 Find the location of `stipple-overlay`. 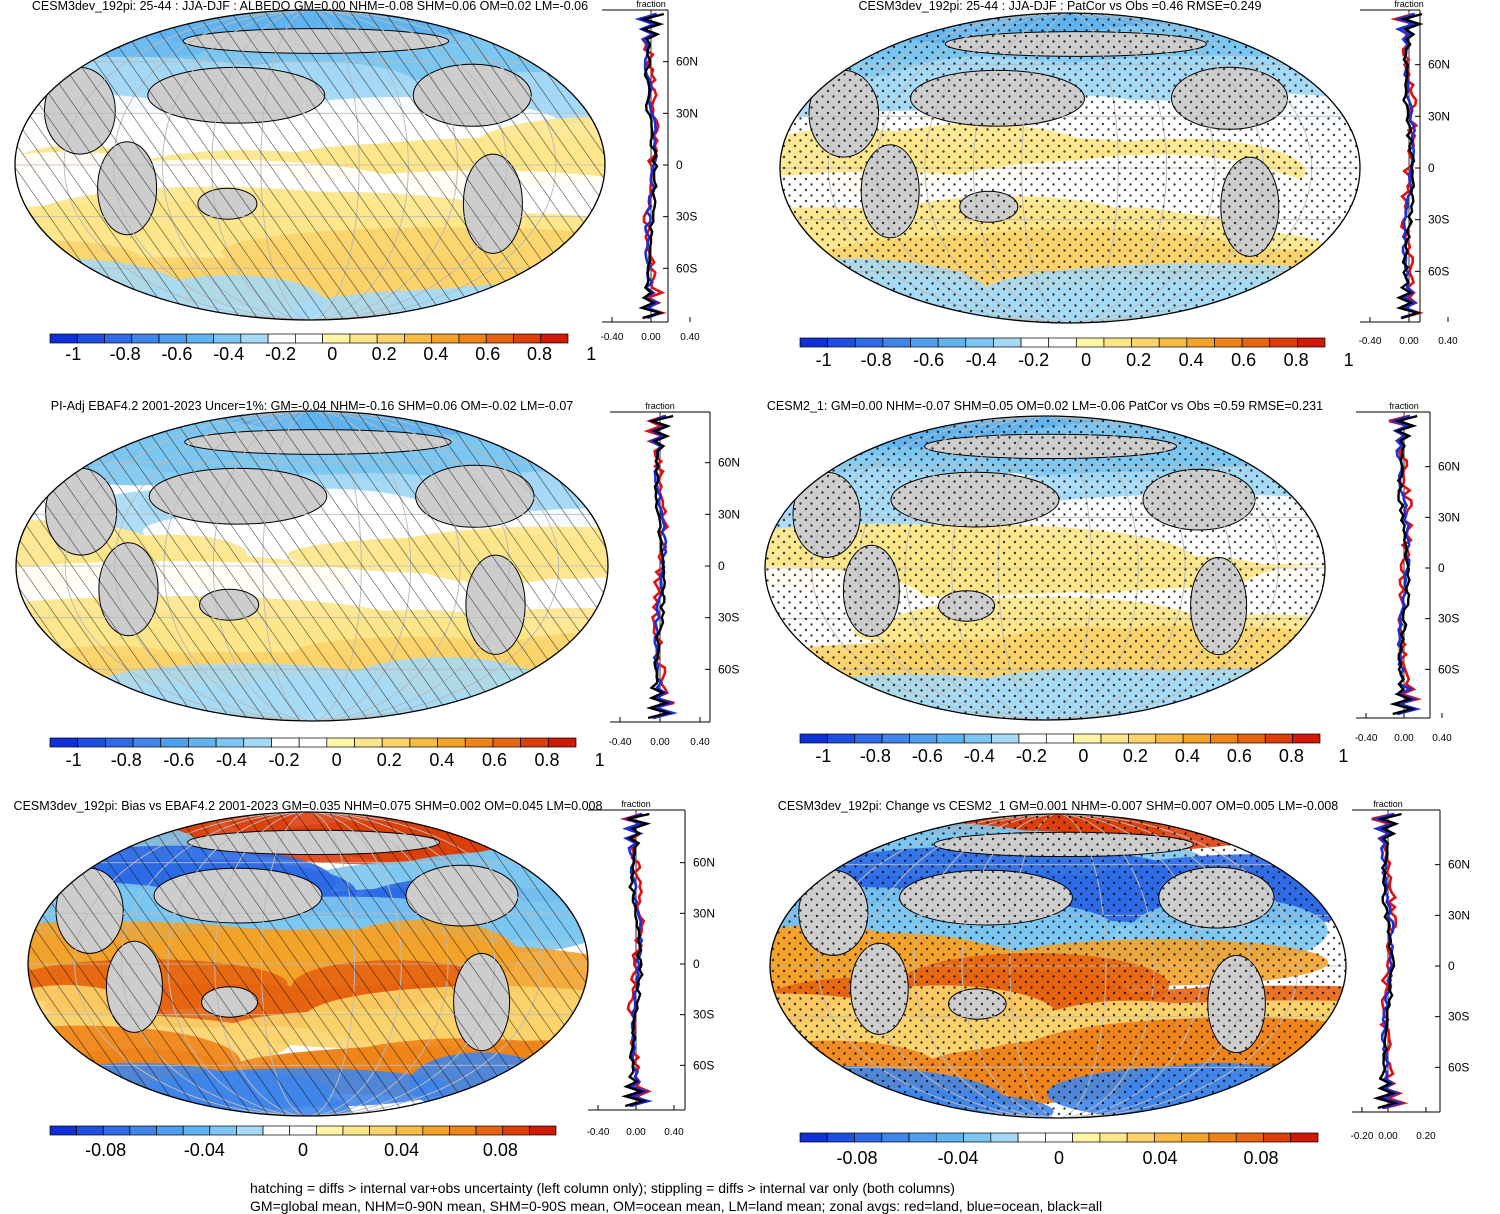

stipple-overlay is located at coordinates (1045, 568).